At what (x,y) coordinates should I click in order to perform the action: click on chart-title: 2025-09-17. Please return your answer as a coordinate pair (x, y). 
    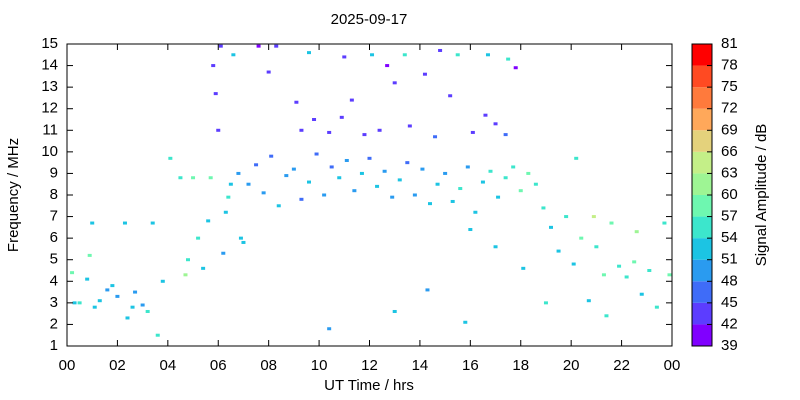
    Looking at the image, I should click on (369, 19).